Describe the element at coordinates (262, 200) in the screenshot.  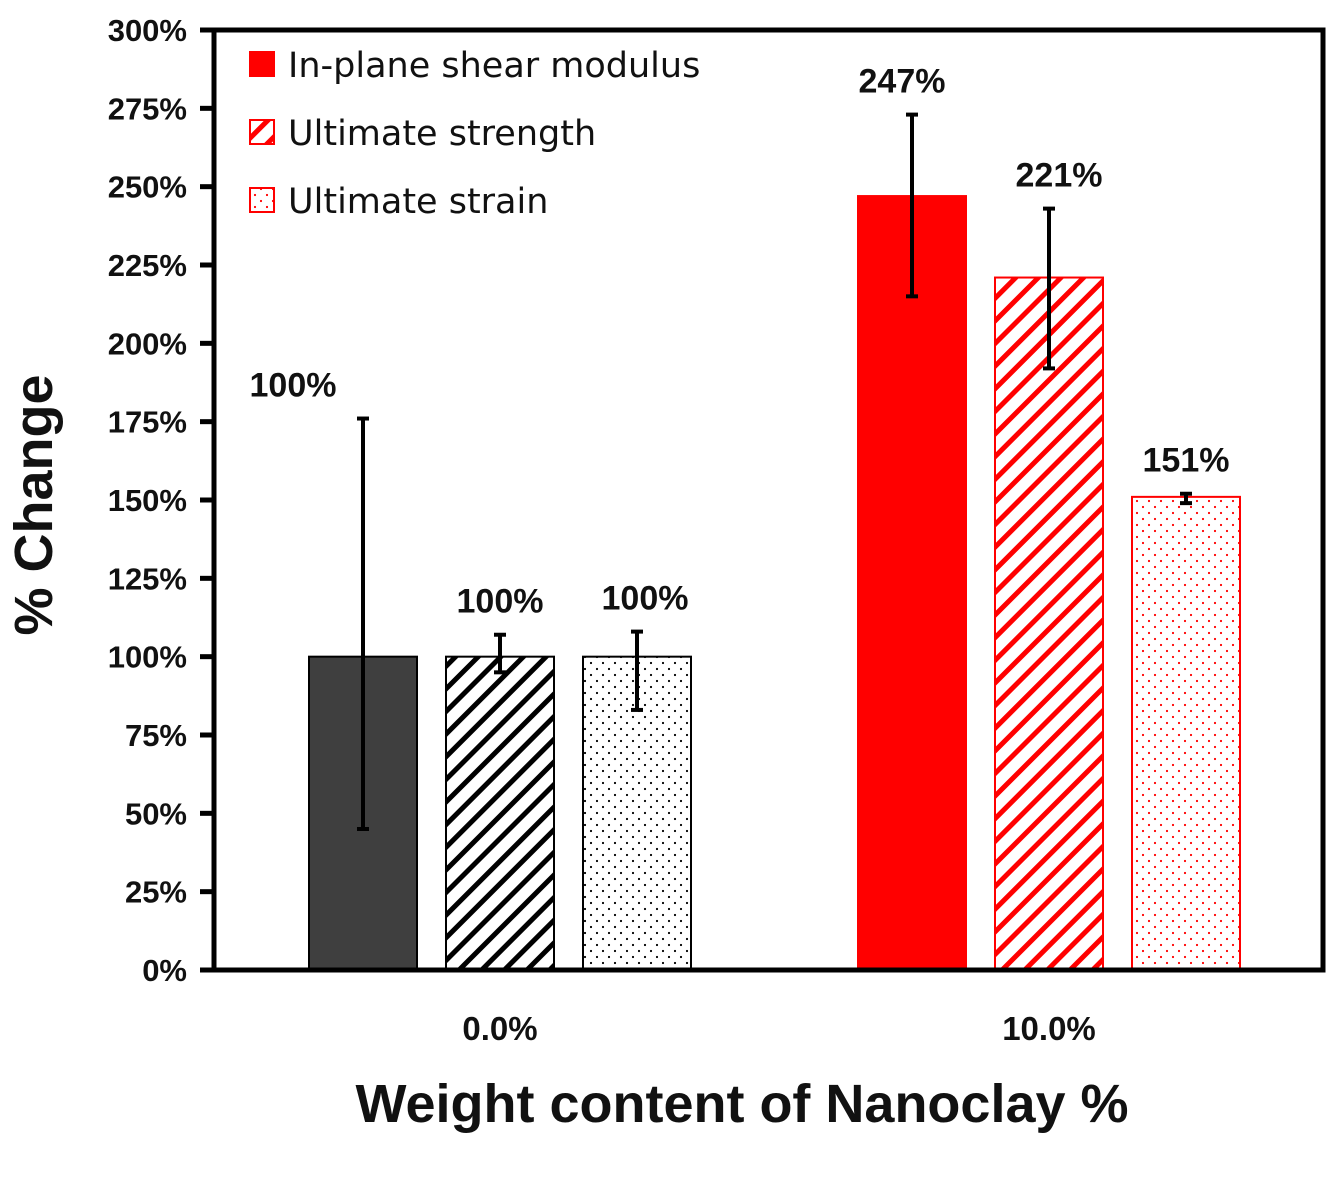
I see `legend-swatch-dots` at that location.